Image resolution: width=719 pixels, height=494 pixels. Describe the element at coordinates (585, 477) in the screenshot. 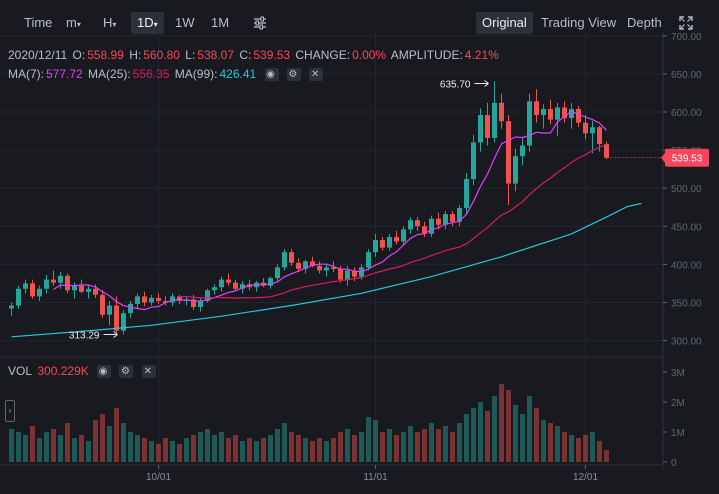

I see `x-tick-label: 12/01` at that location.